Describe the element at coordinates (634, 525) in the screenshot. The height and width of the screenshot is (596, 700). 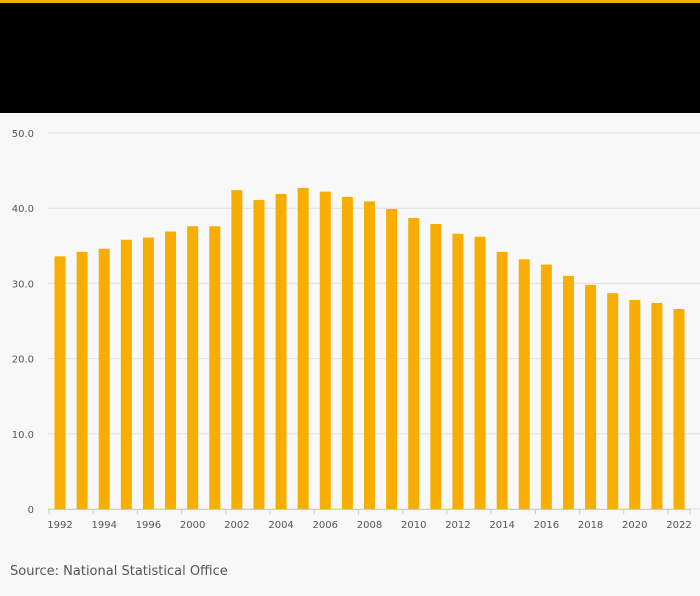
I see `x-tick-label: 2020` at that location.